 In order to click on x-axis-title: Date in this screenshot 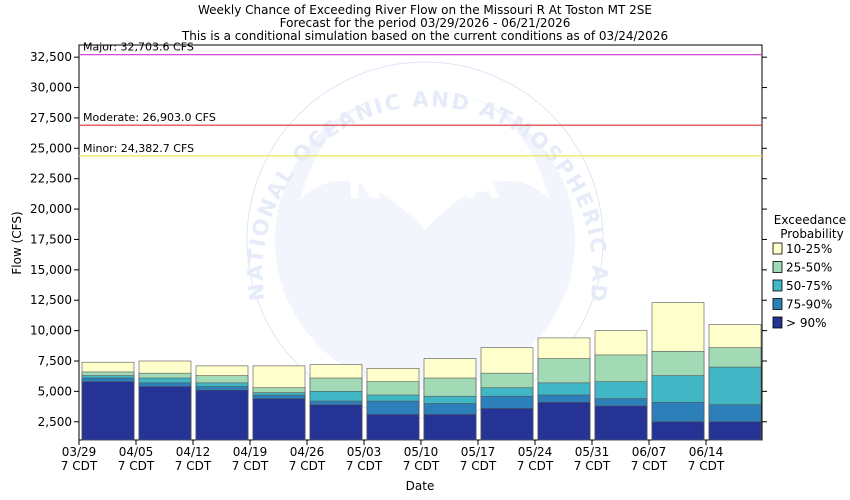, I will do `click(420, 486)`.